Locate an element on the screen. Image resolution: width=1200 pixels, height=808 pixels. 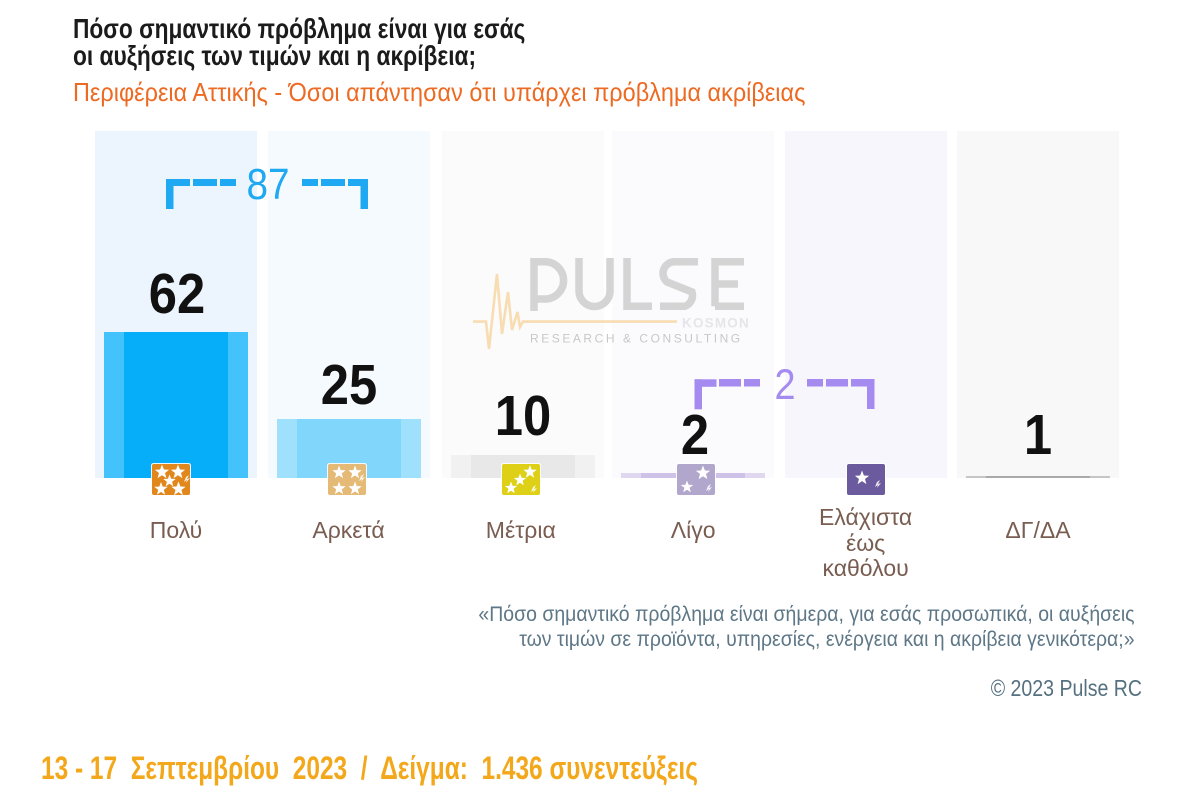
svg-text: KOSMON is located at coordinates (716, 323).